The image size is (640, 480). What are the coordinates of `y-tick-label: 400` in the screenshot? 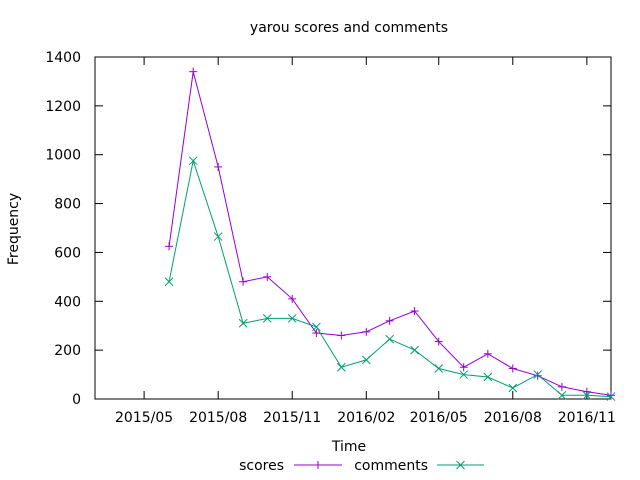 It's located at (67, 302).